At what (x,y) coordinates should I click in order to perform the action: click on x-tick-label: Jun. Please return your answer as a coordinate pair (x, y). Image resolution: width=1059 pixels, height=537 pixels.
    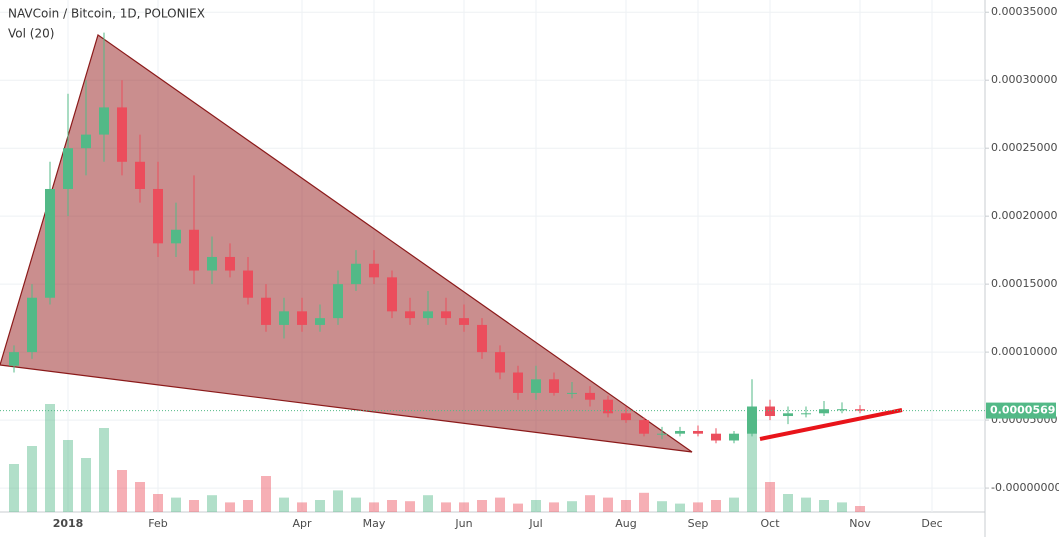
    Looking at the image, I should click on (463, 523).